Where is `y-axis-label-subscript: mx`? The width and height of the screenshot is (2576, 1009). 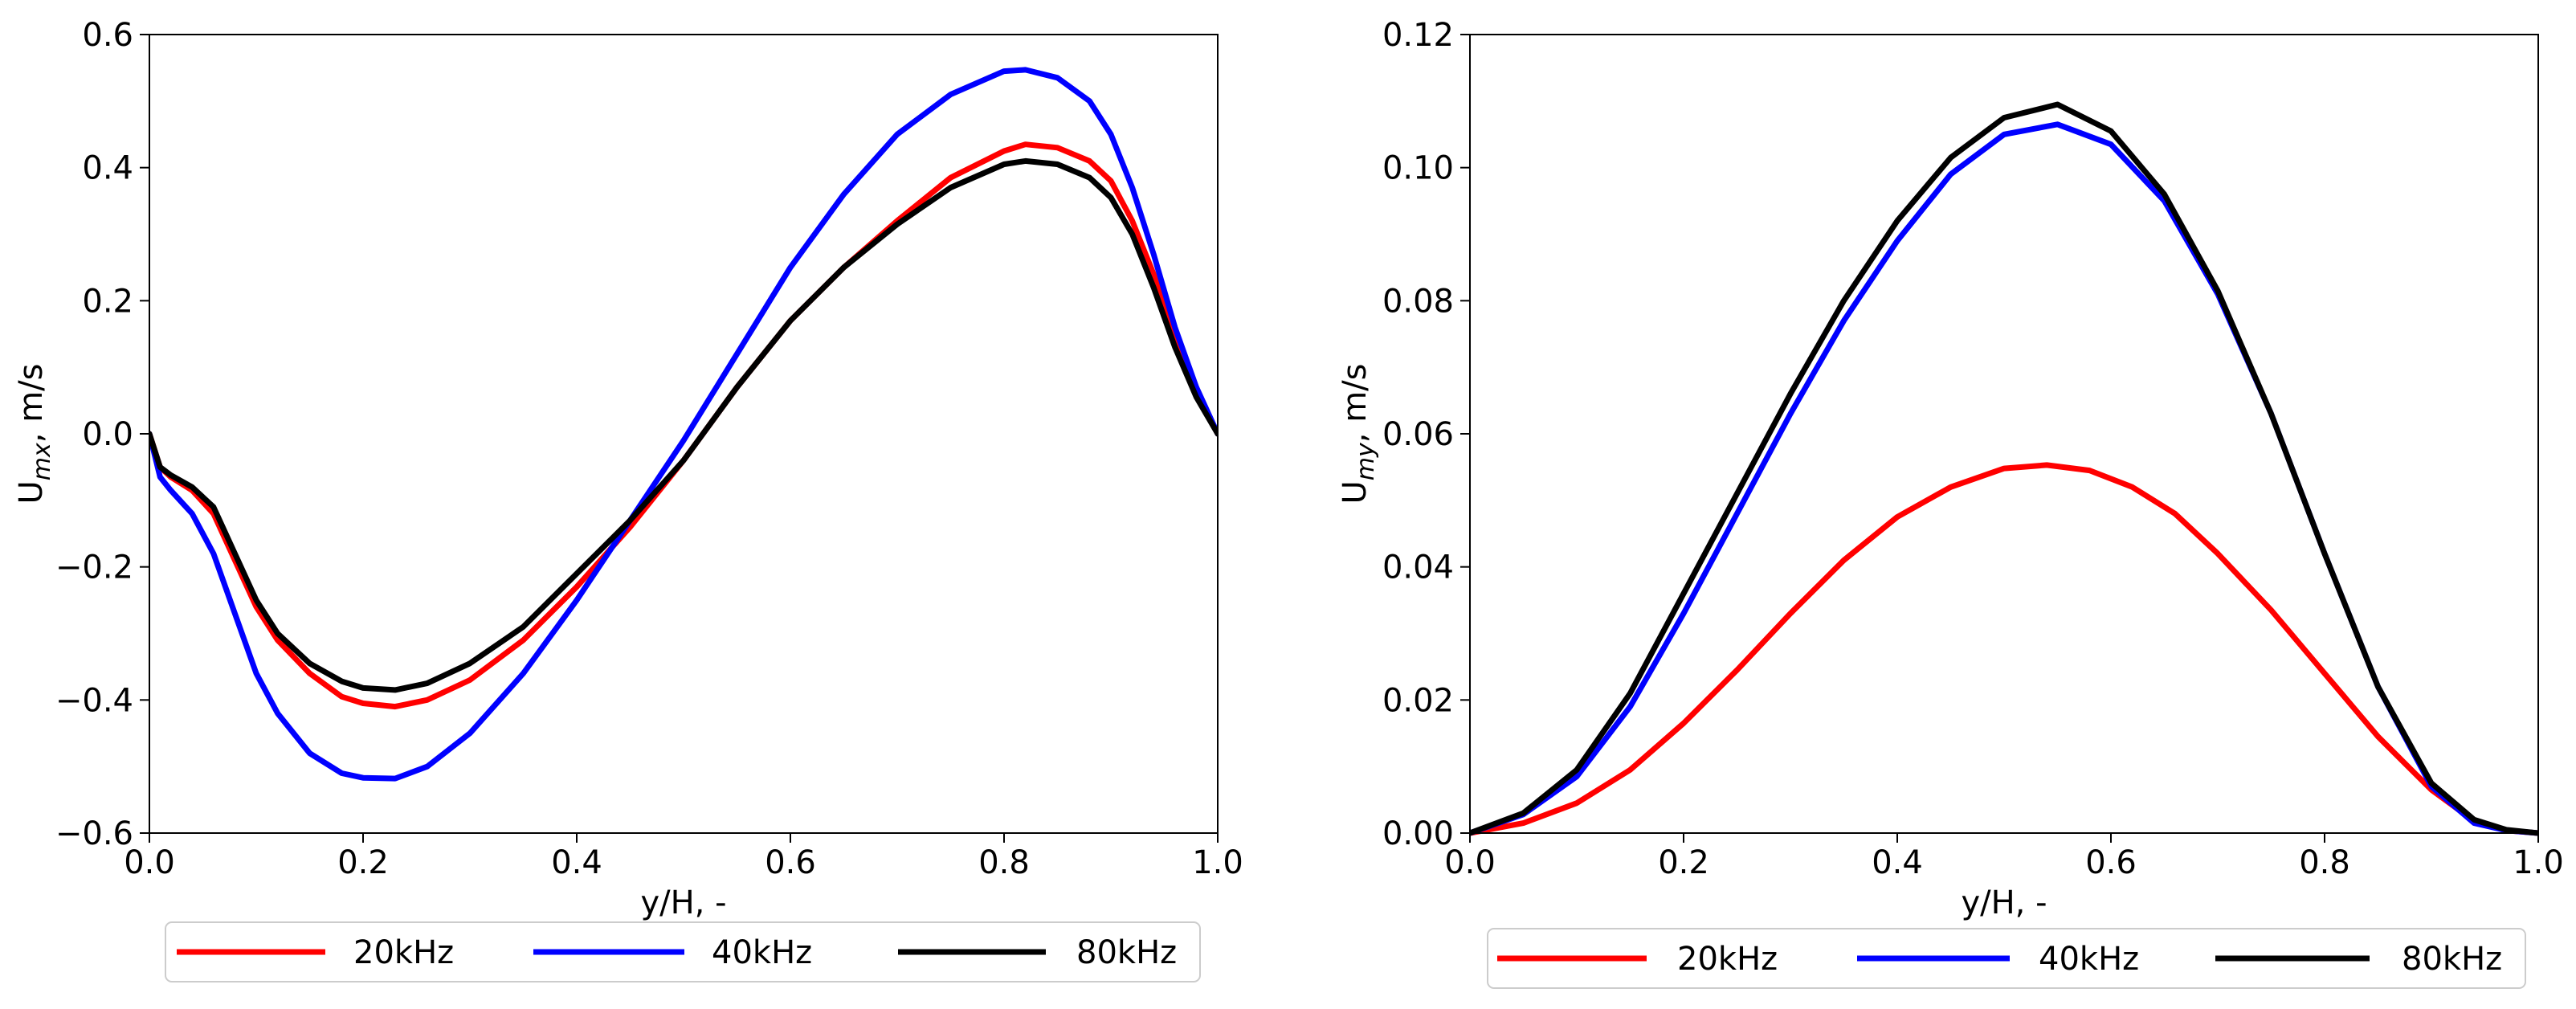 y-axis-label-subscript: mx is located at coordinates (42, 461).